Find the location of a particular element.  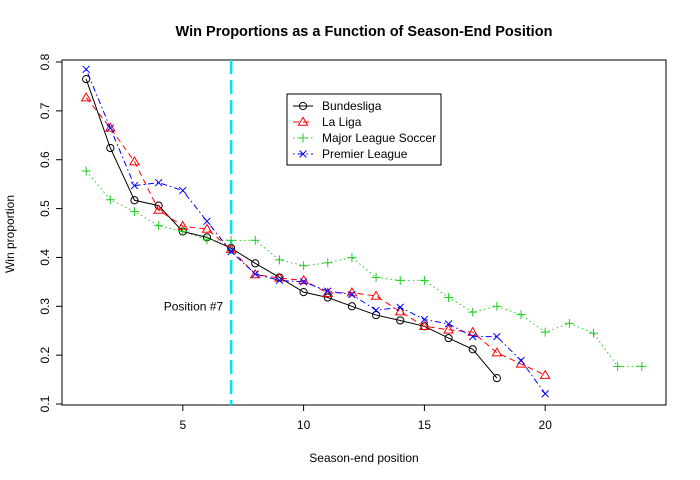

legend-label-major-league-soccer: Major League Soccer is located at coordinates (379, 138).